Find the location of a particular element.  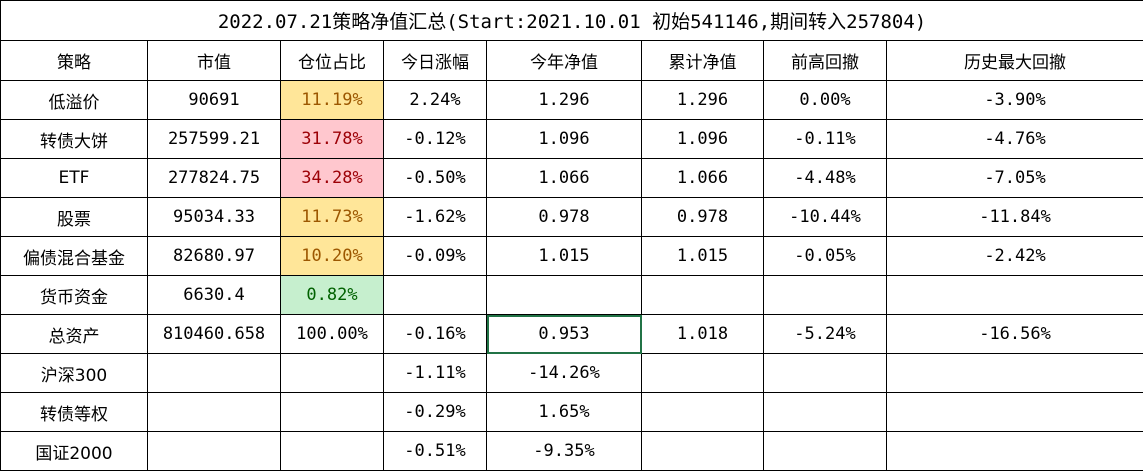

cell-market-value: 6630.4 is located at coordinates (214, 295).